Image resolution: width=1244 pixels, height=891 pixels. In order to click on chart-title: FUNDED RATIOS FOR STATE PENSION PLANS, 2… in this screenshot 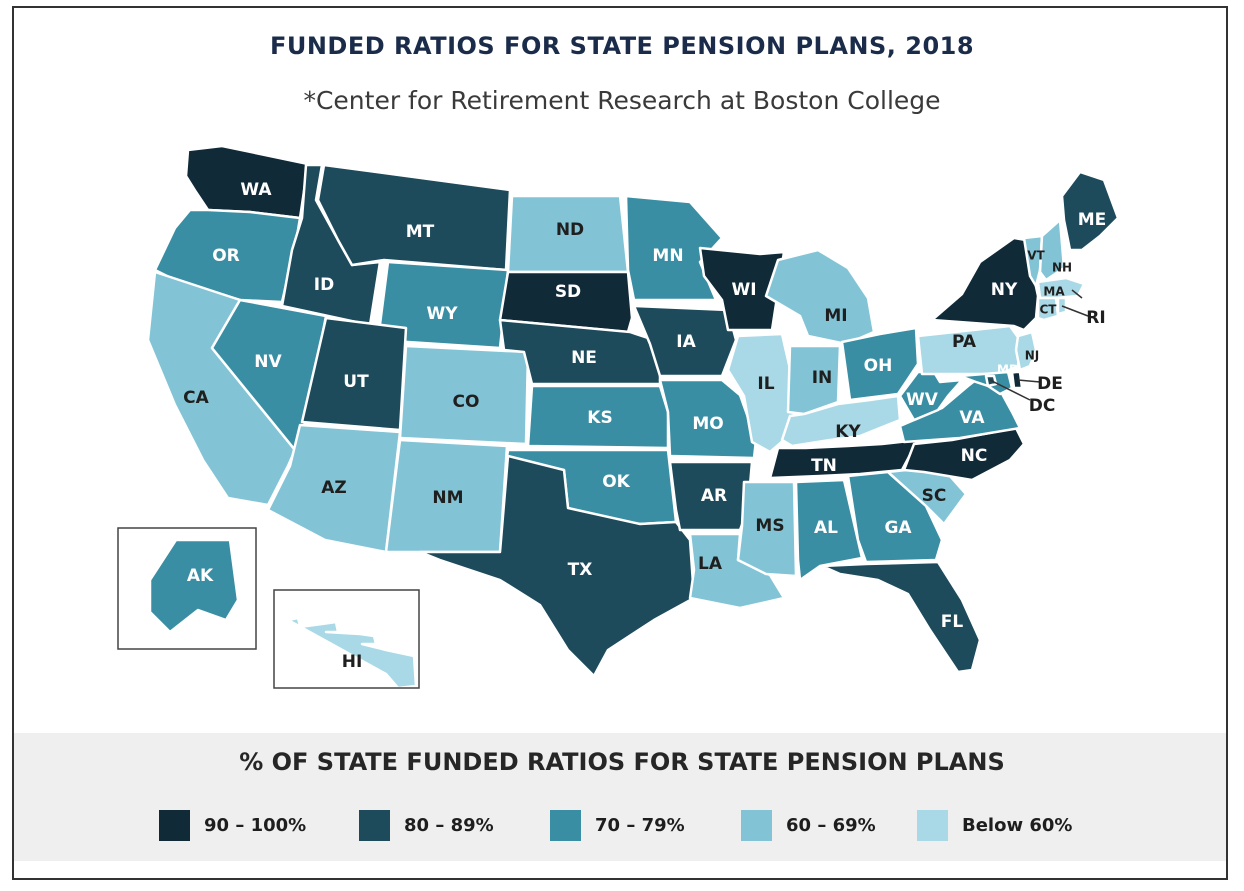, I will do `click(622, 46)`.